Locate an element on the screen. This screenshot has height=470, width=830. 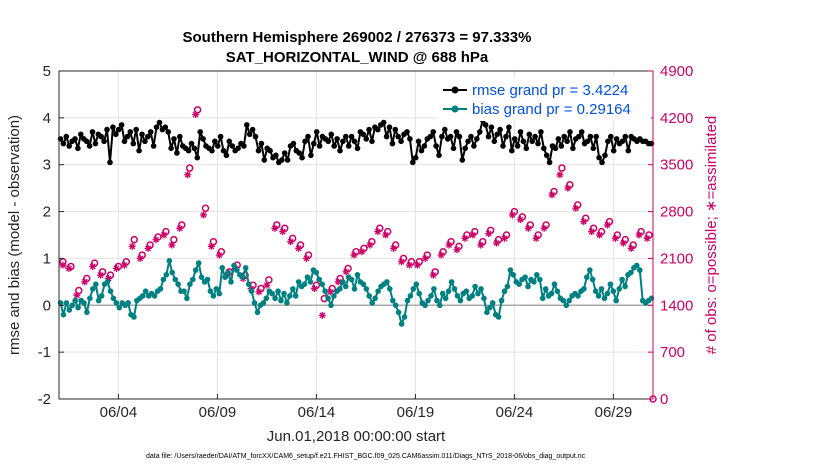
y-axis-label-right: # of obs: o=possible; ∗=assimilated is located at coordinates (711, 235).